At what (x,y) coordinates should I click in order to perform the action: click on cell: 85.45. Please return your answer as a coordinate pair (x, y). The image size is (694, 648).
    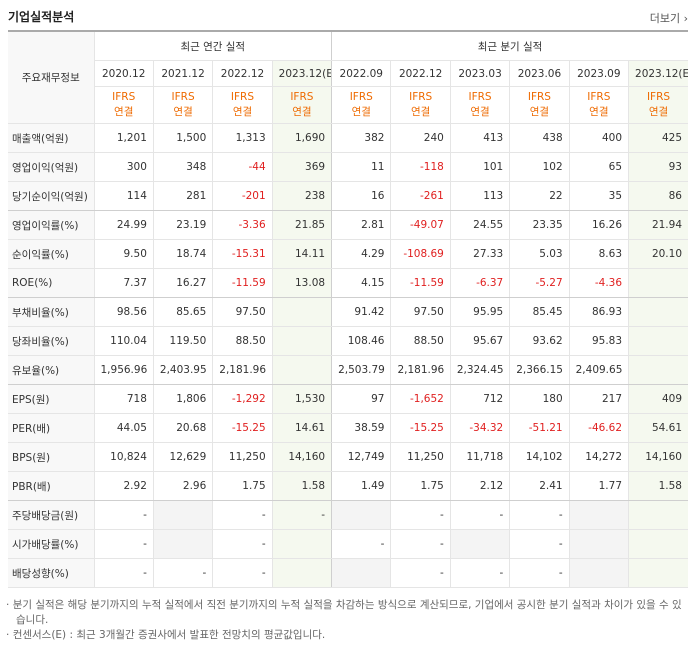
    Looking at the image, I should click on (539, 312).